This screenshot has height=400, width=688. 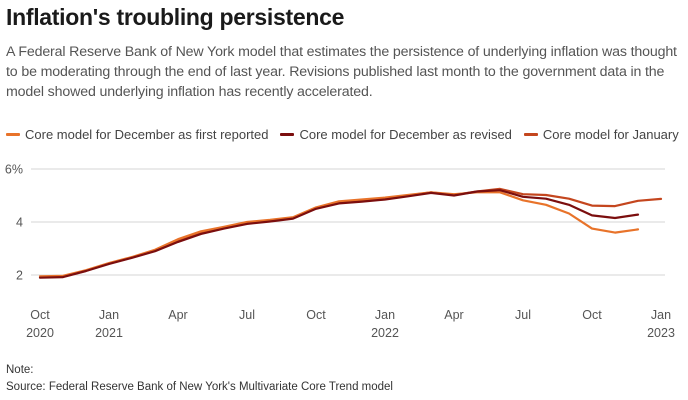 I want to click on note-text: Note:, so click(x=20, y=370).